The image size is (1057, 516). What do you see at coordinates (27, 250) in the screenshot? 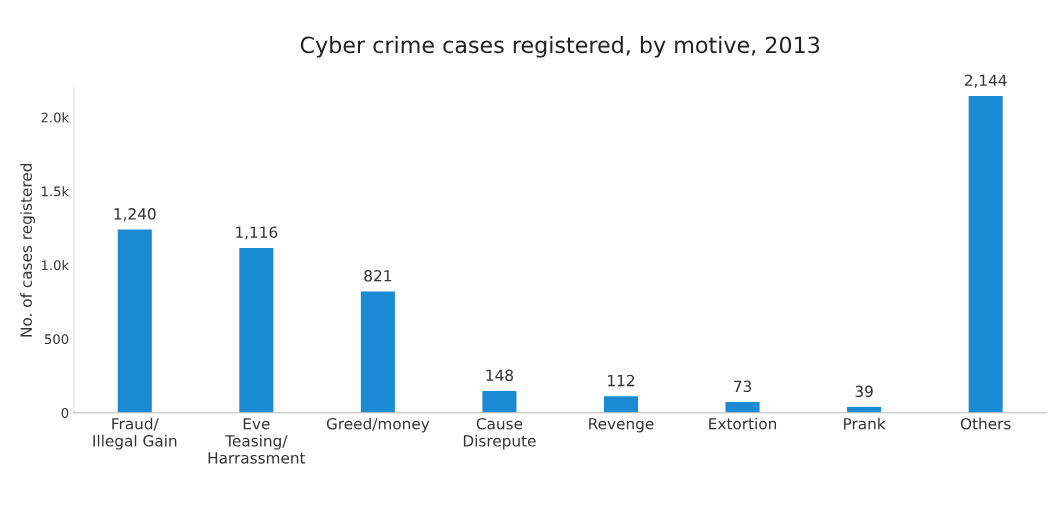
I see `y-axis-title: No. of cases registered` at bounding box center [27, 250].